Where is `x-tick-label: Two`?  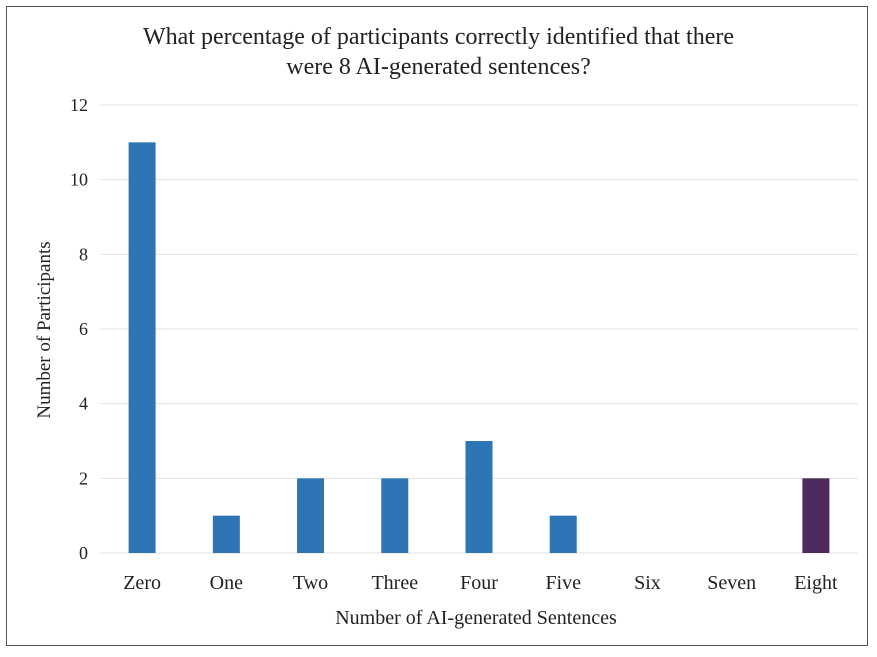
x-tick-label: Two is located at coordinates (310, 583).